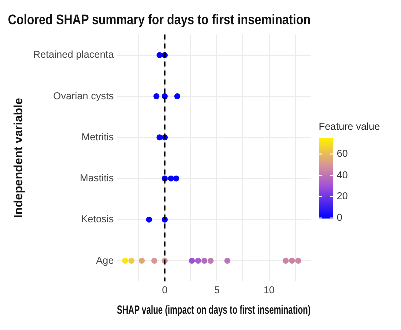 This screenshot has height=330, width=401. What do you see at coordinates (165, 290) in the screenshot?
I see `x-tick-label: 0` at bounding box center [165, 290].